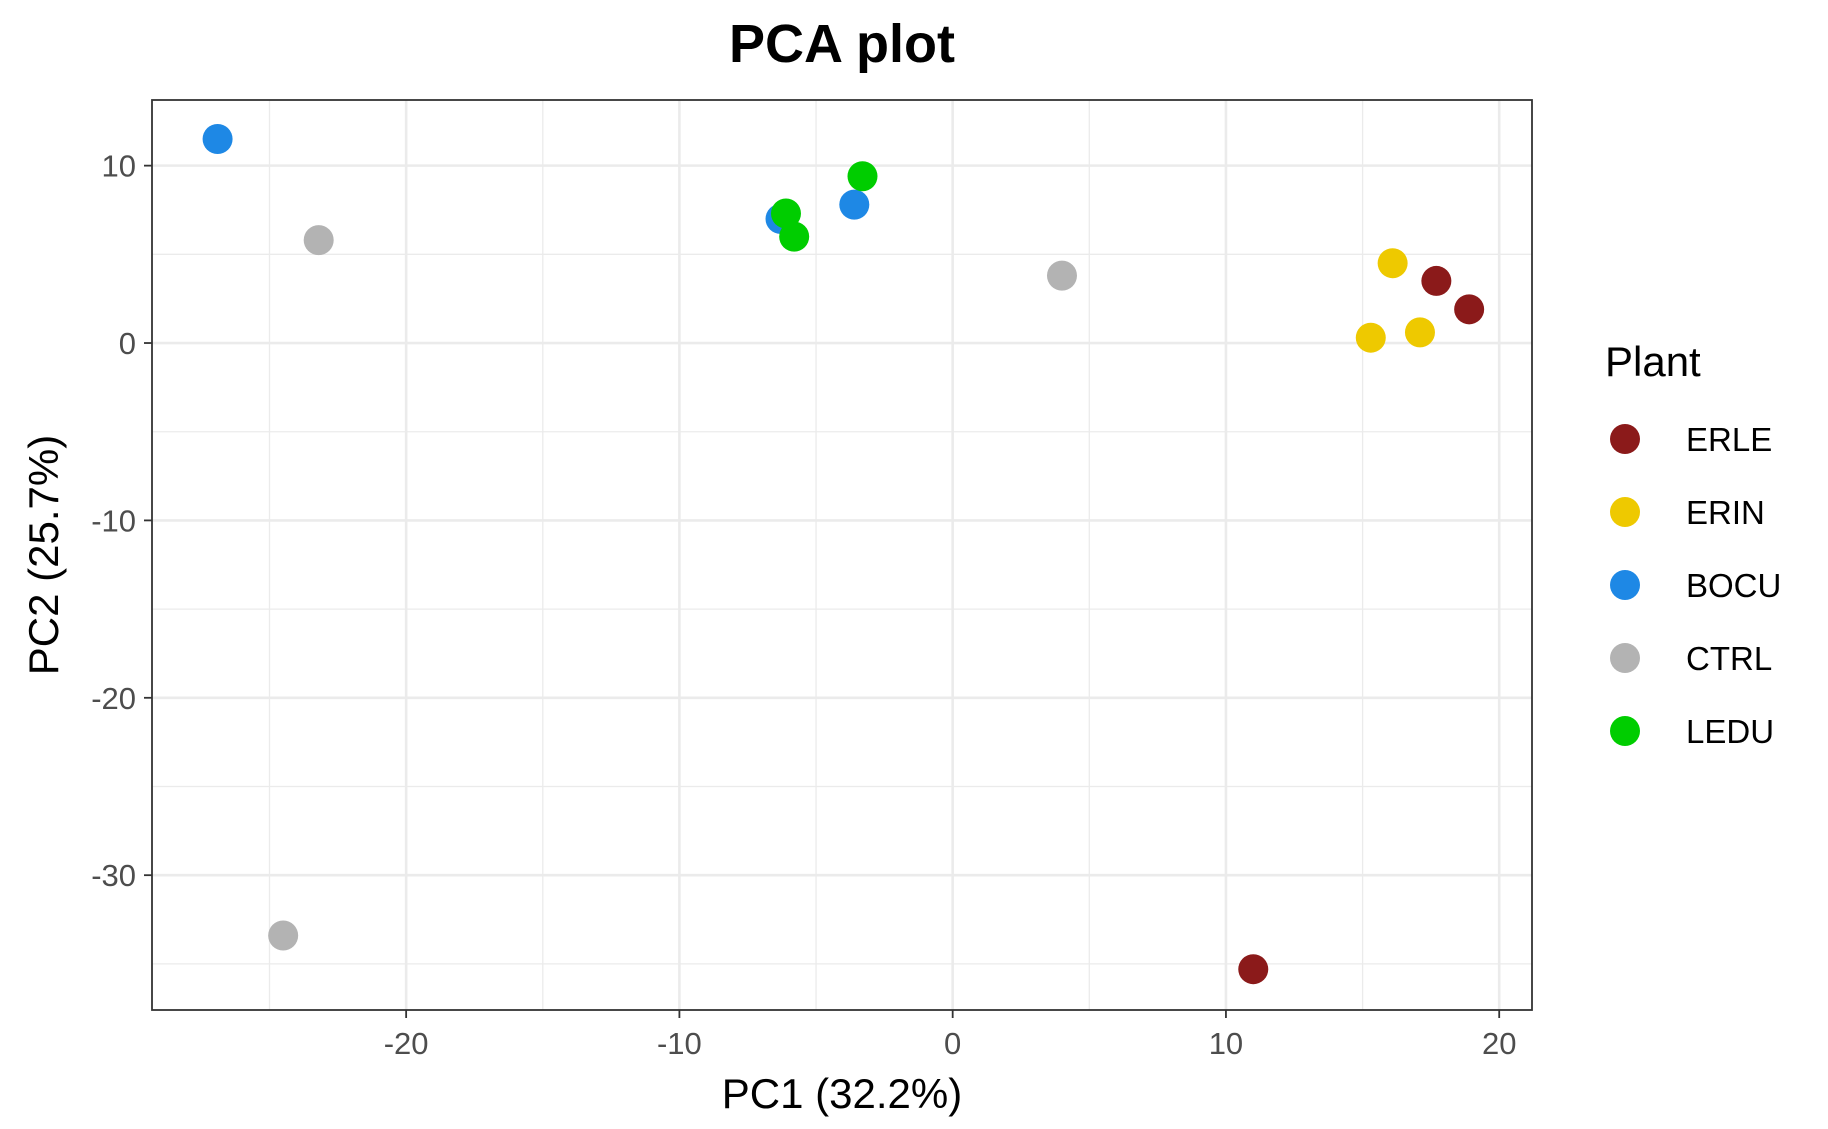  I want to click on y-axis: 10 0 -10 -20 -30, so click(121, 521).